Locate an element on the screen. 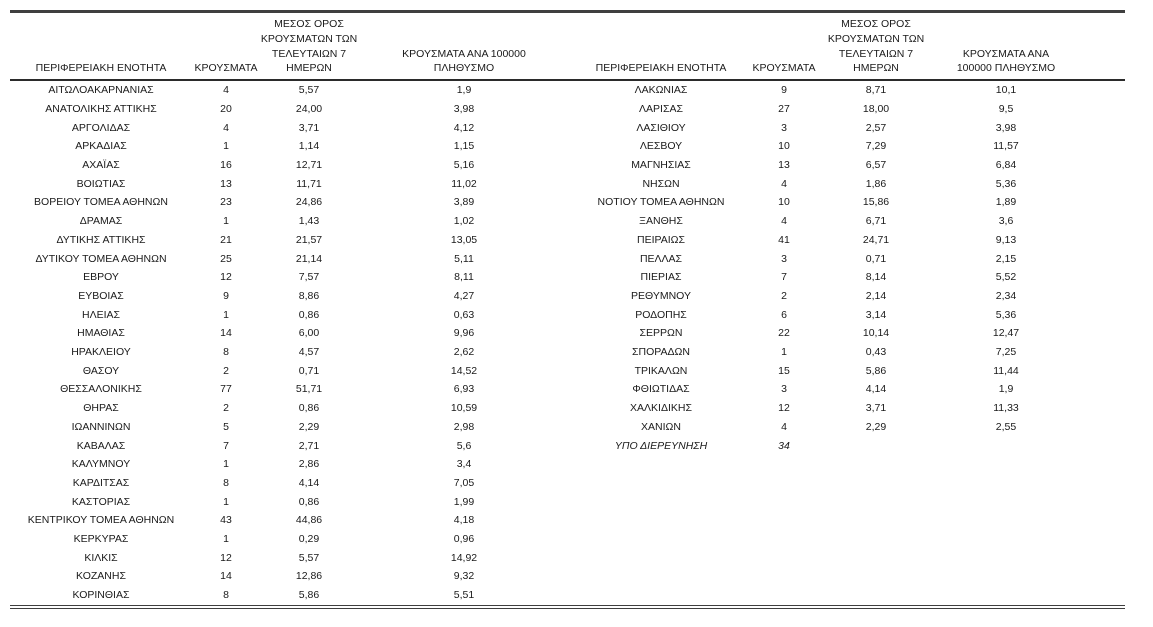 The width and height of the screenshot is (1153, 627). cases-value-right: 41 is located at coordinates (784, 239).